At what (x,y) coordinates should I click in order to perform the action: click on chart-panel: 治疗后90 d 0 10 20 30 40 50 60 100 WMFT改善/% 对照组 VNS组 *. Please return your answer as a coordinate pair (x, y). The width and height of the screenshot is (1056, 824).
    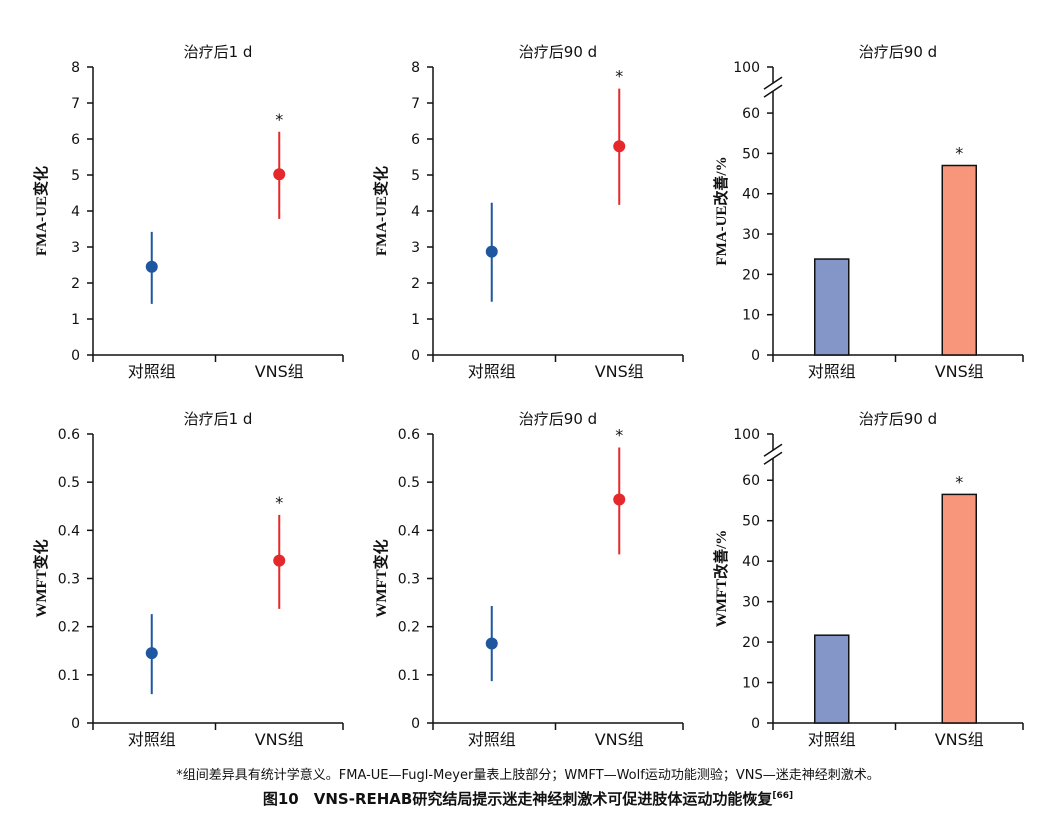
    Looking at the image, I should click on (868, 579).